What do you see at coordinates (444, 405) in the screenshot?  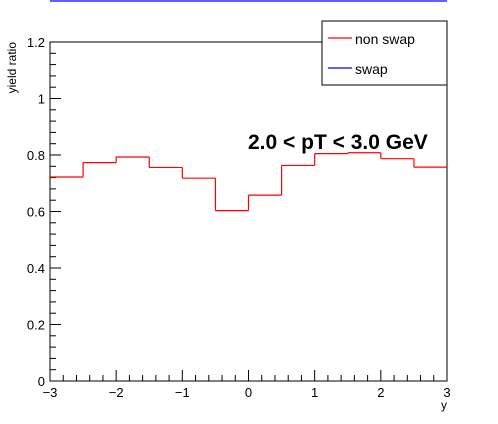 I see `x-axis-title: y` at bounding box center [444, 405].